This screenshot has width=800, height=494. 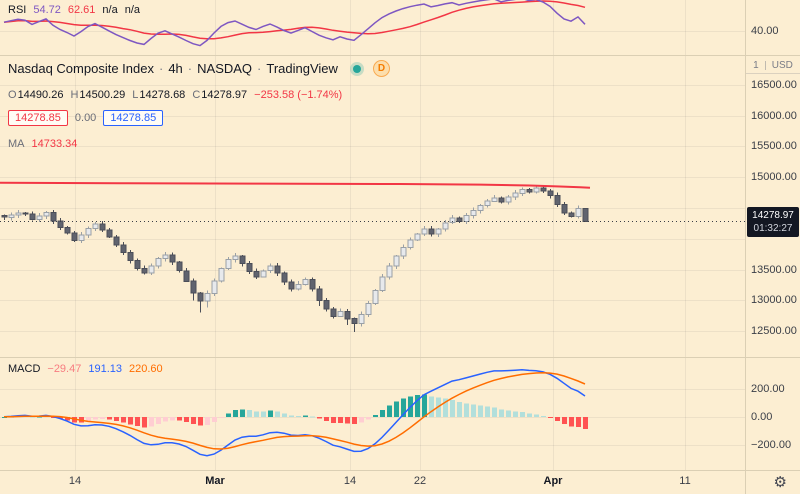 I want to click on rsi-upper-band-value: n/a, so click(x=110, y=10).